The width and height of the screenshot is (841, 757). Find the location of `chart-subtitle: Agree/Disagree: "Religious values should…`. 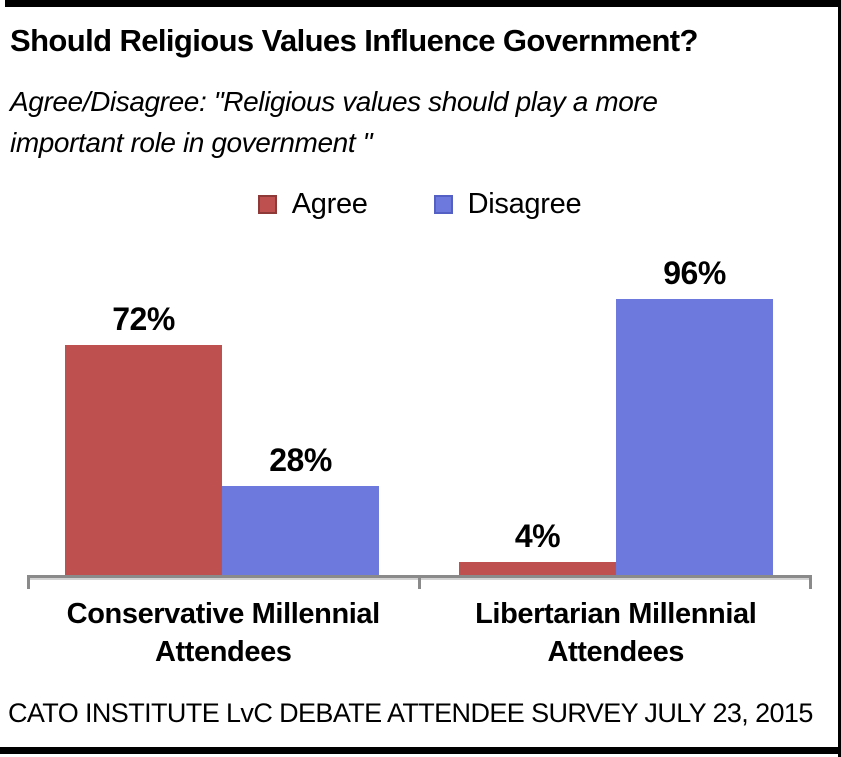

chart-subtitle: Agree/Disagree: "Religious values should… is located at coordinates (334, 122).